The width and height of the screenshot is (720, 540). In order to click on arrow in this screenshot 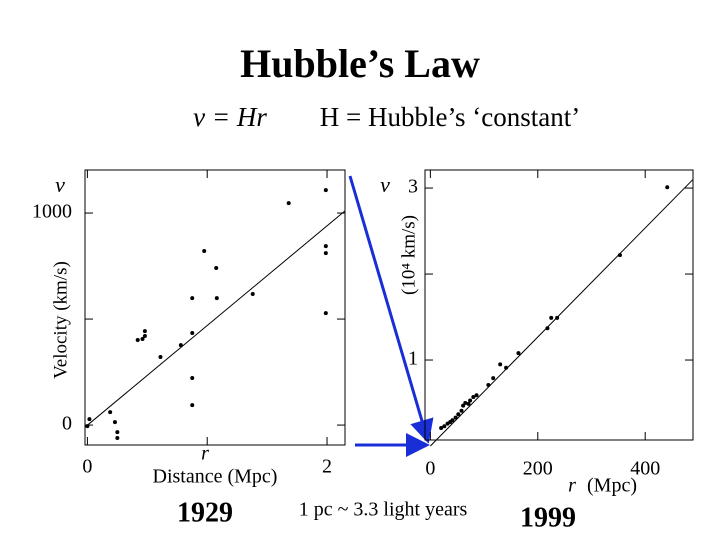, I will do `click(391, 309)`.